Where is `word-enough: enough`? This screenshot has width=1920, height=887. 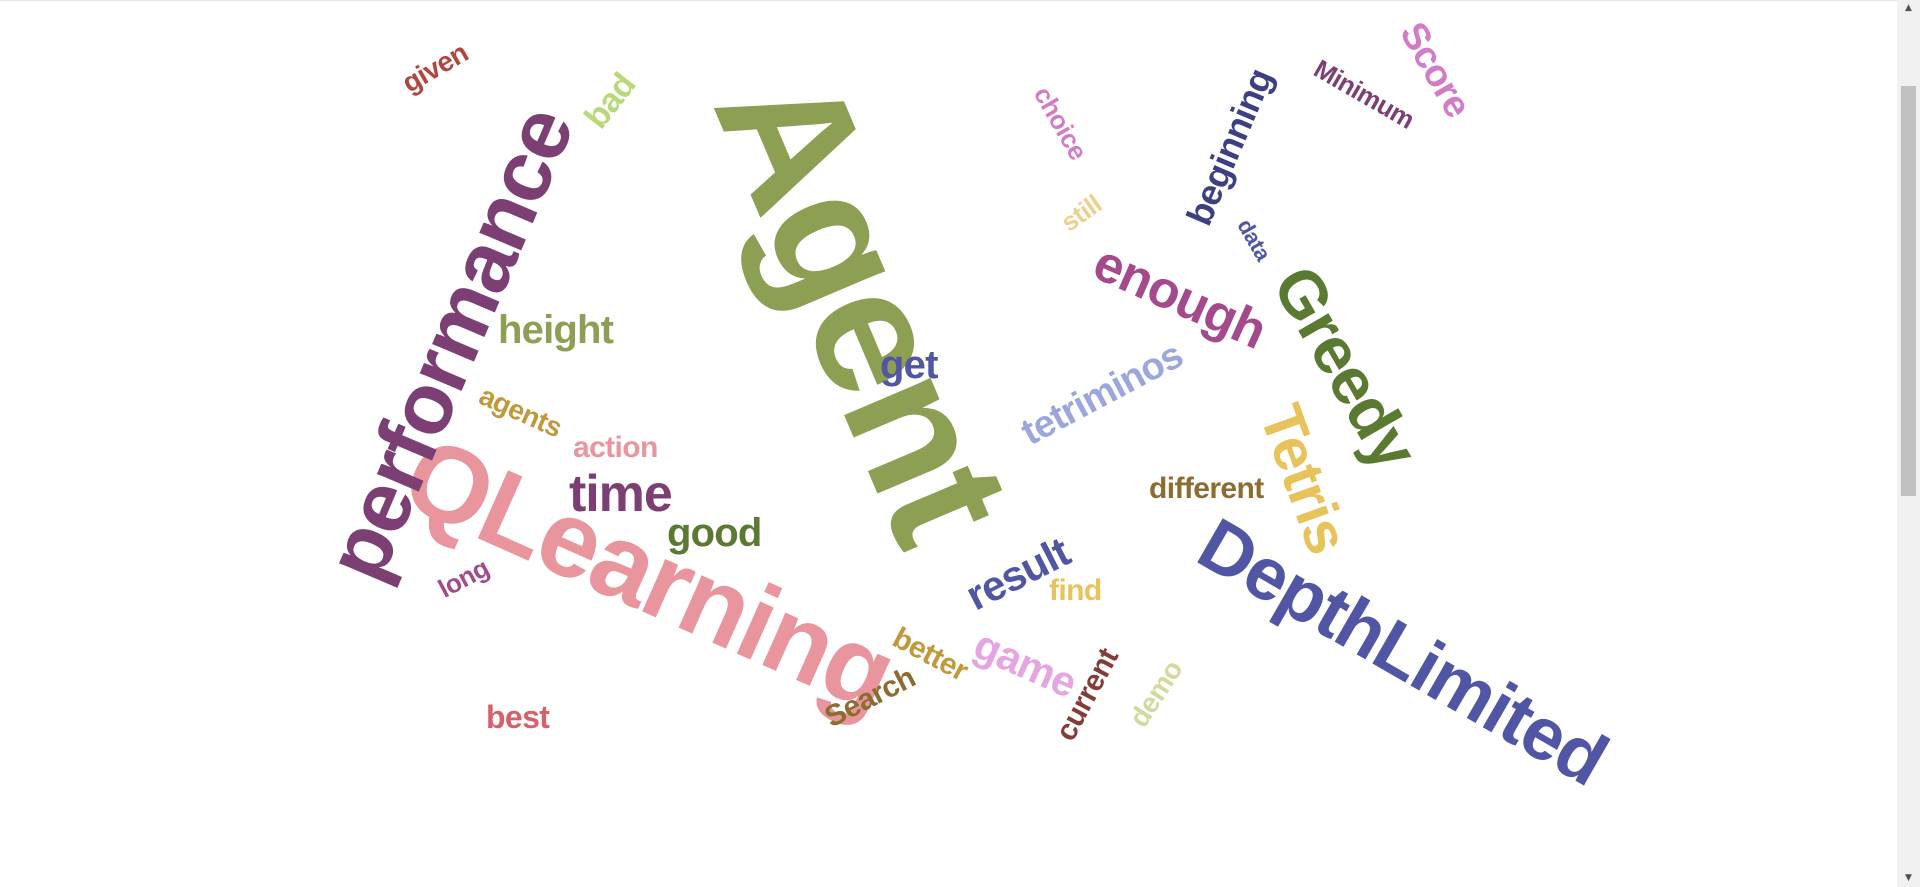 word-enough: enough is located at coordinates (1180, 297).